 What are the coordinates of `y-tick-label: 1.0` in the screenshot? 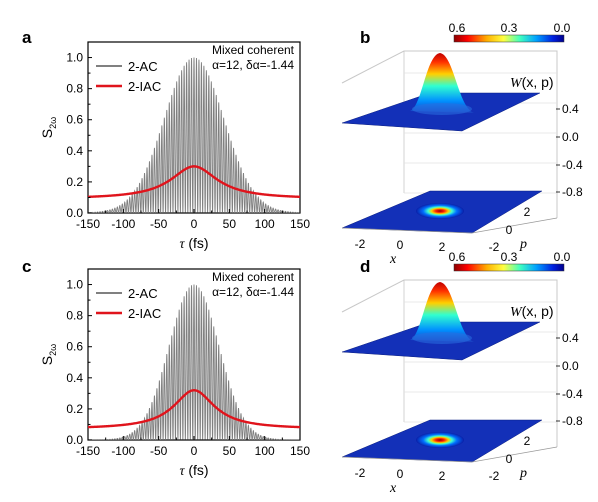 It's located at (74, 58).